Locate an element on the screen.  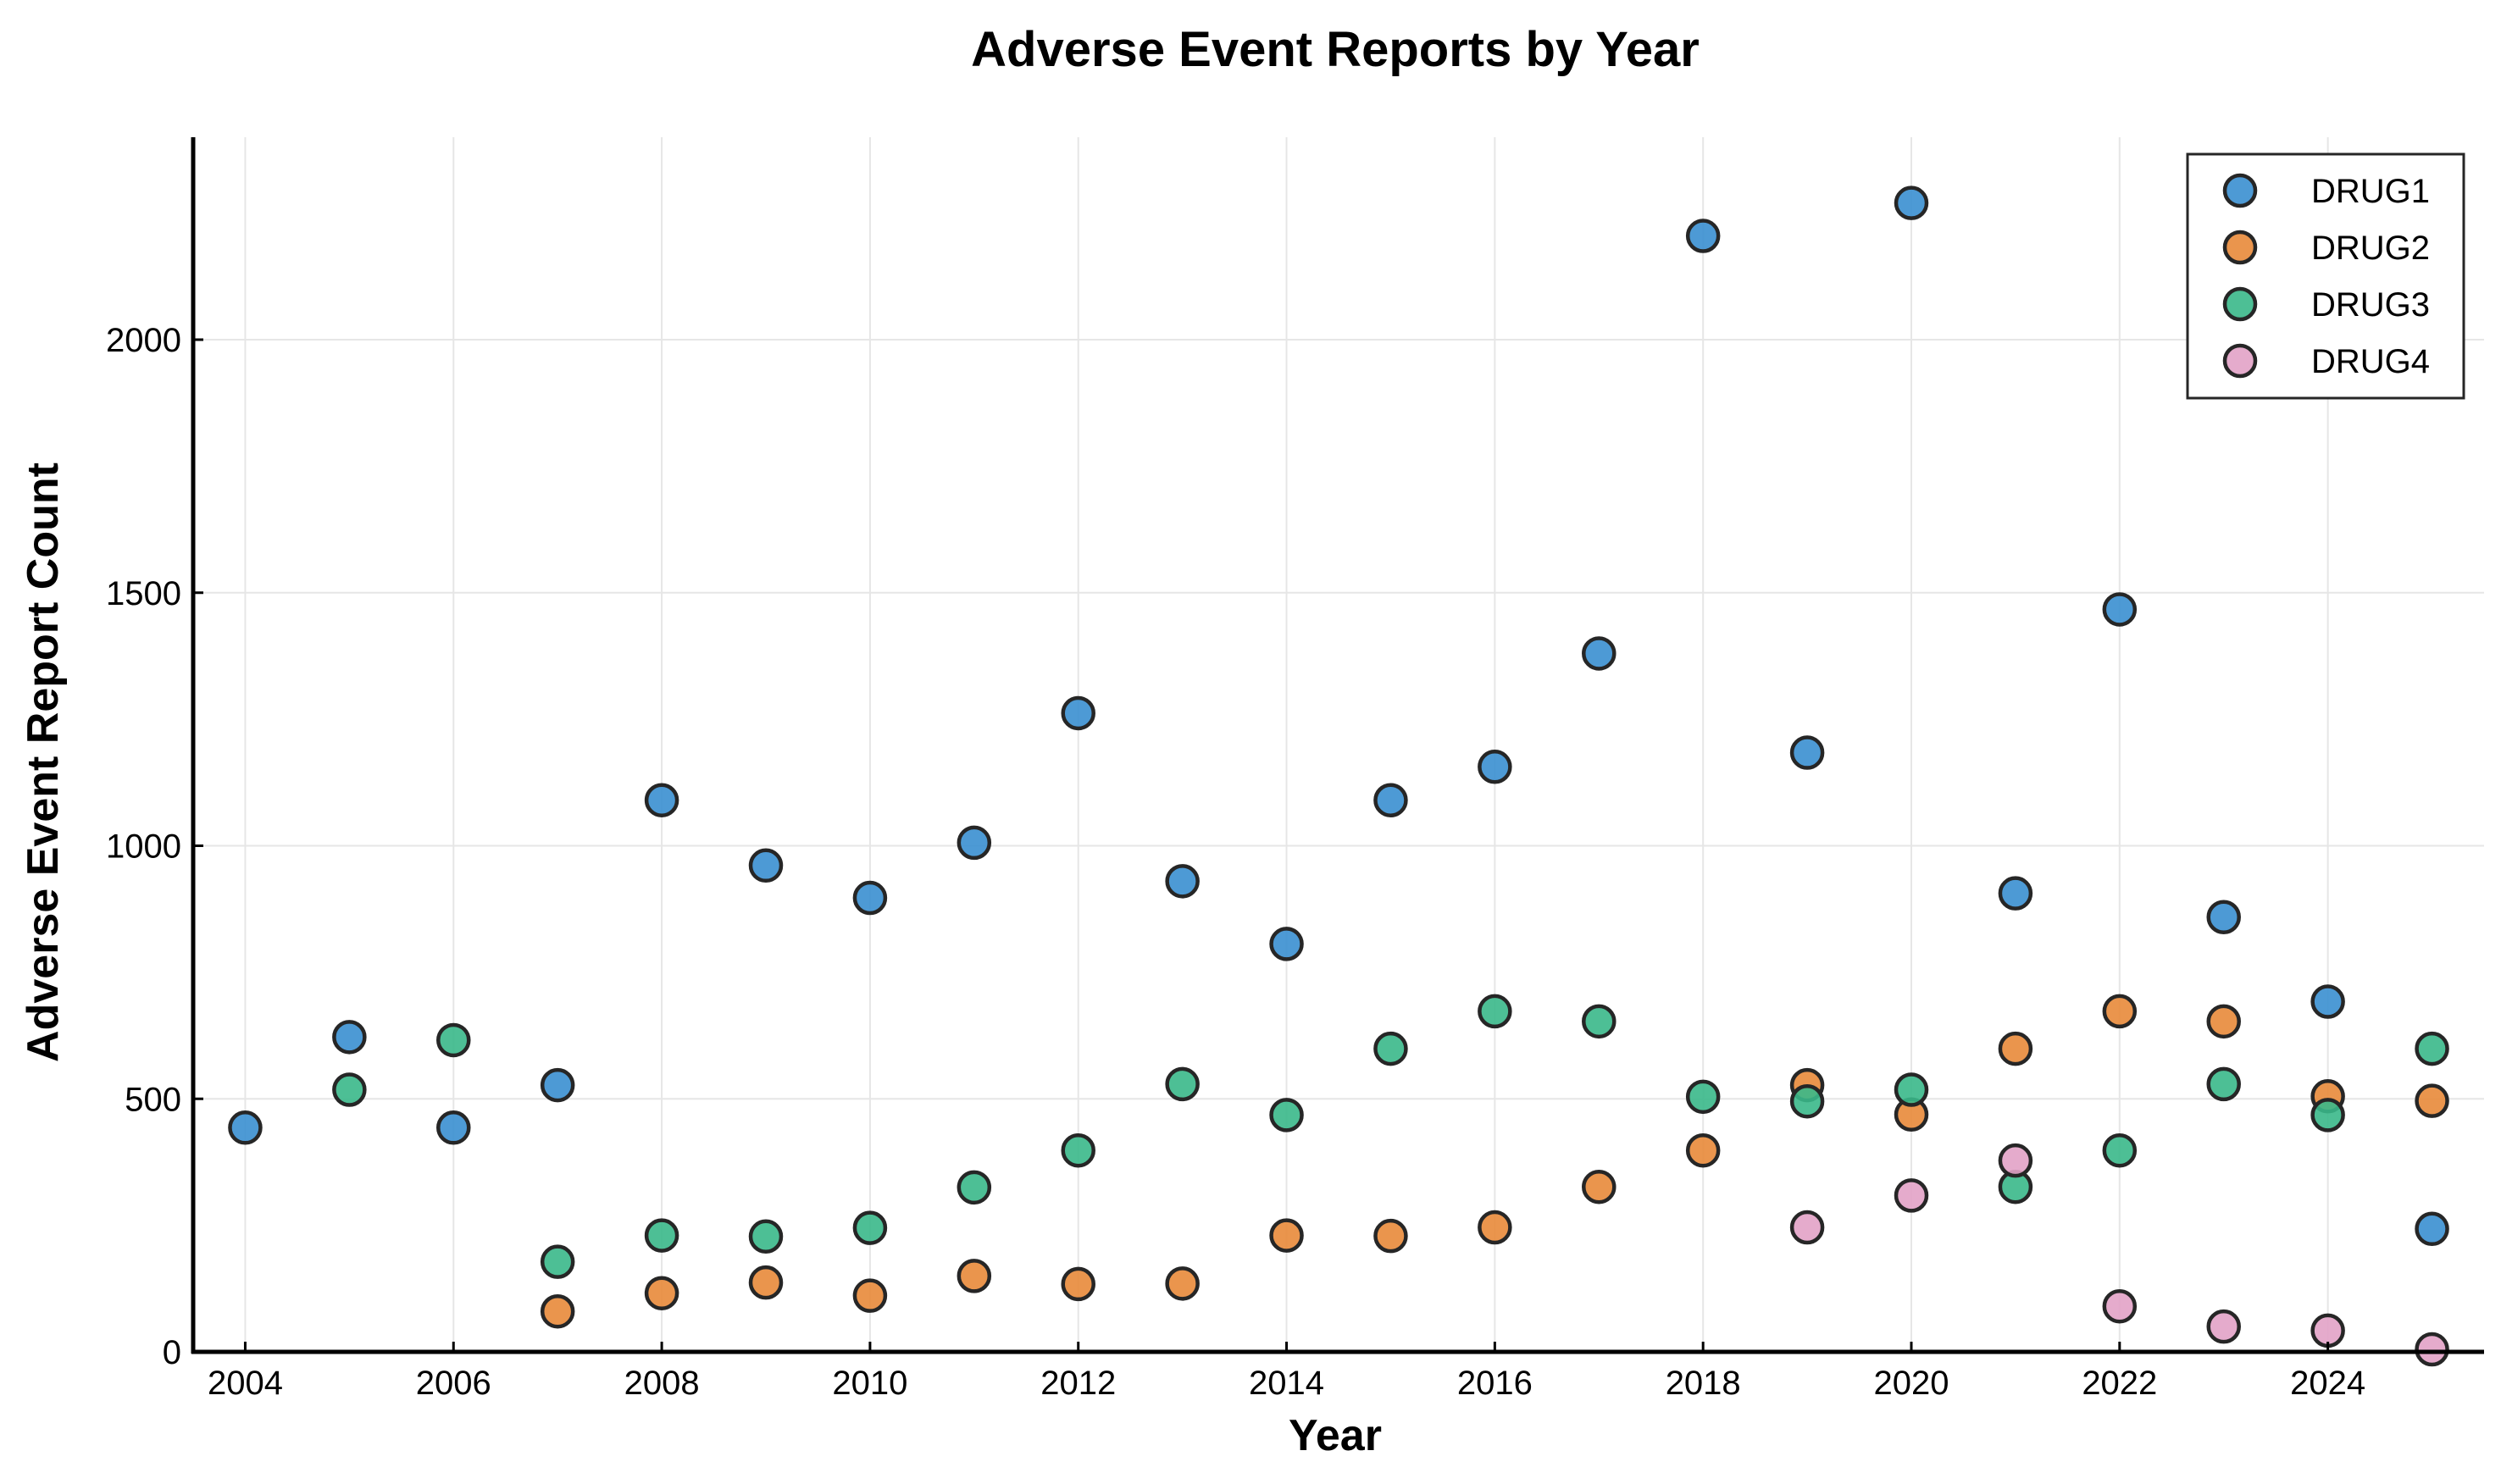
y-tick-label: 1500 is located at coordinates (143, 593).